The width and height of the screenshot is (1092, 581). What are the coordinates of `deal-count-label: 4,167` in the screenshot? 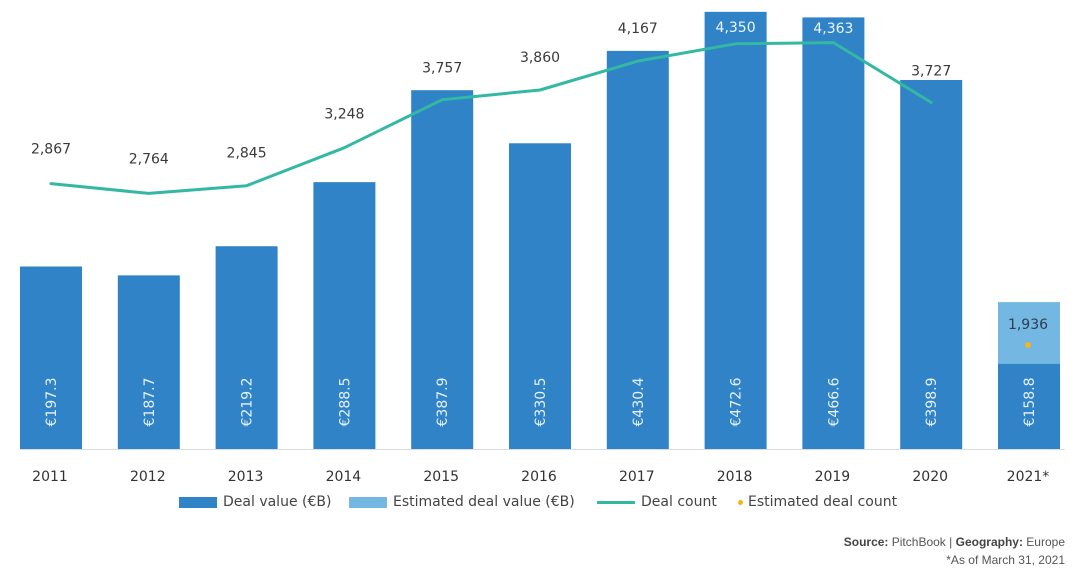 It's located at (638, 29).